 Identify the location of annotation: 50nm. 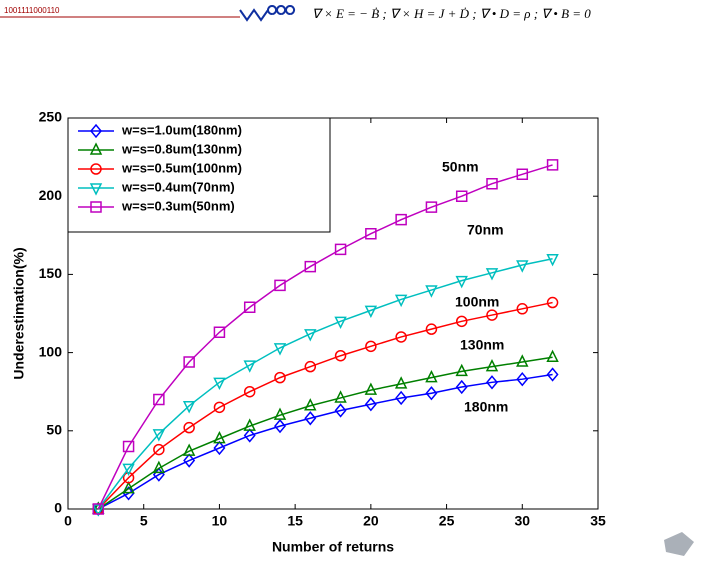
(460, 167).